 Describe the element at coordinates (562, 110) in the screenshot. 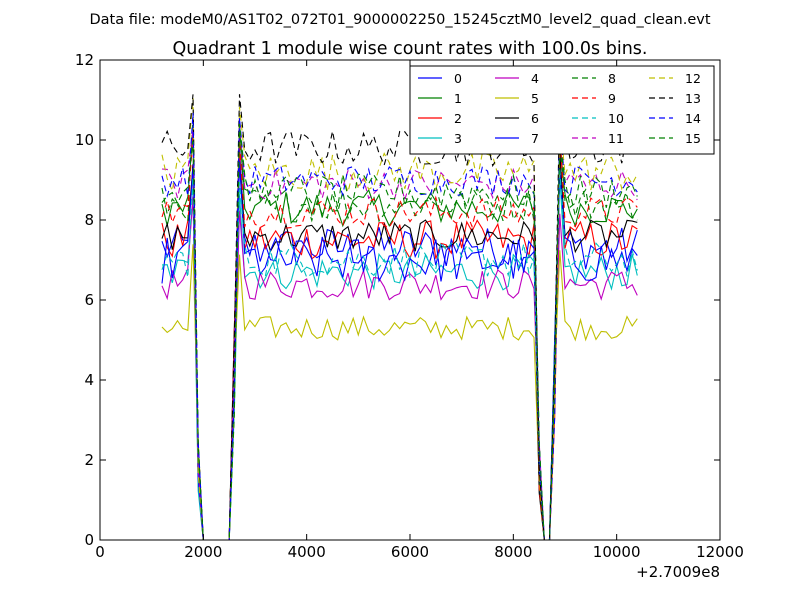

I see `legend-box` at that location.